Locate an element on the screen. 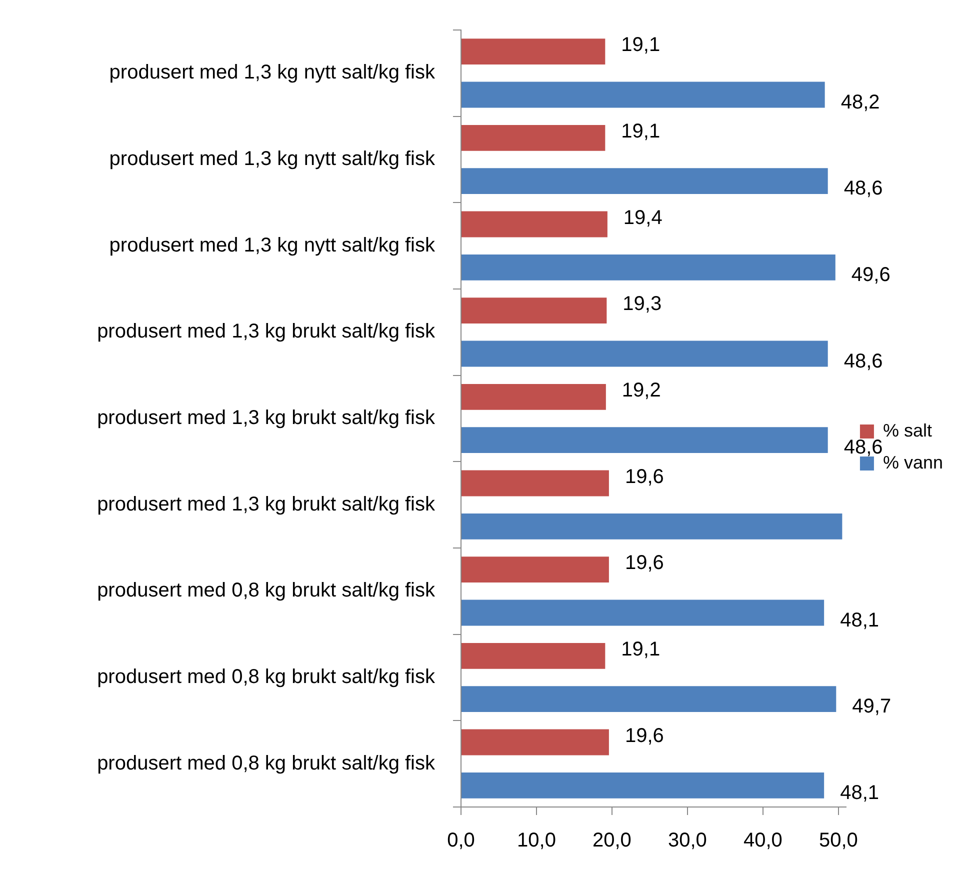  legend-label: % vann is located at coordinates (913, 462).